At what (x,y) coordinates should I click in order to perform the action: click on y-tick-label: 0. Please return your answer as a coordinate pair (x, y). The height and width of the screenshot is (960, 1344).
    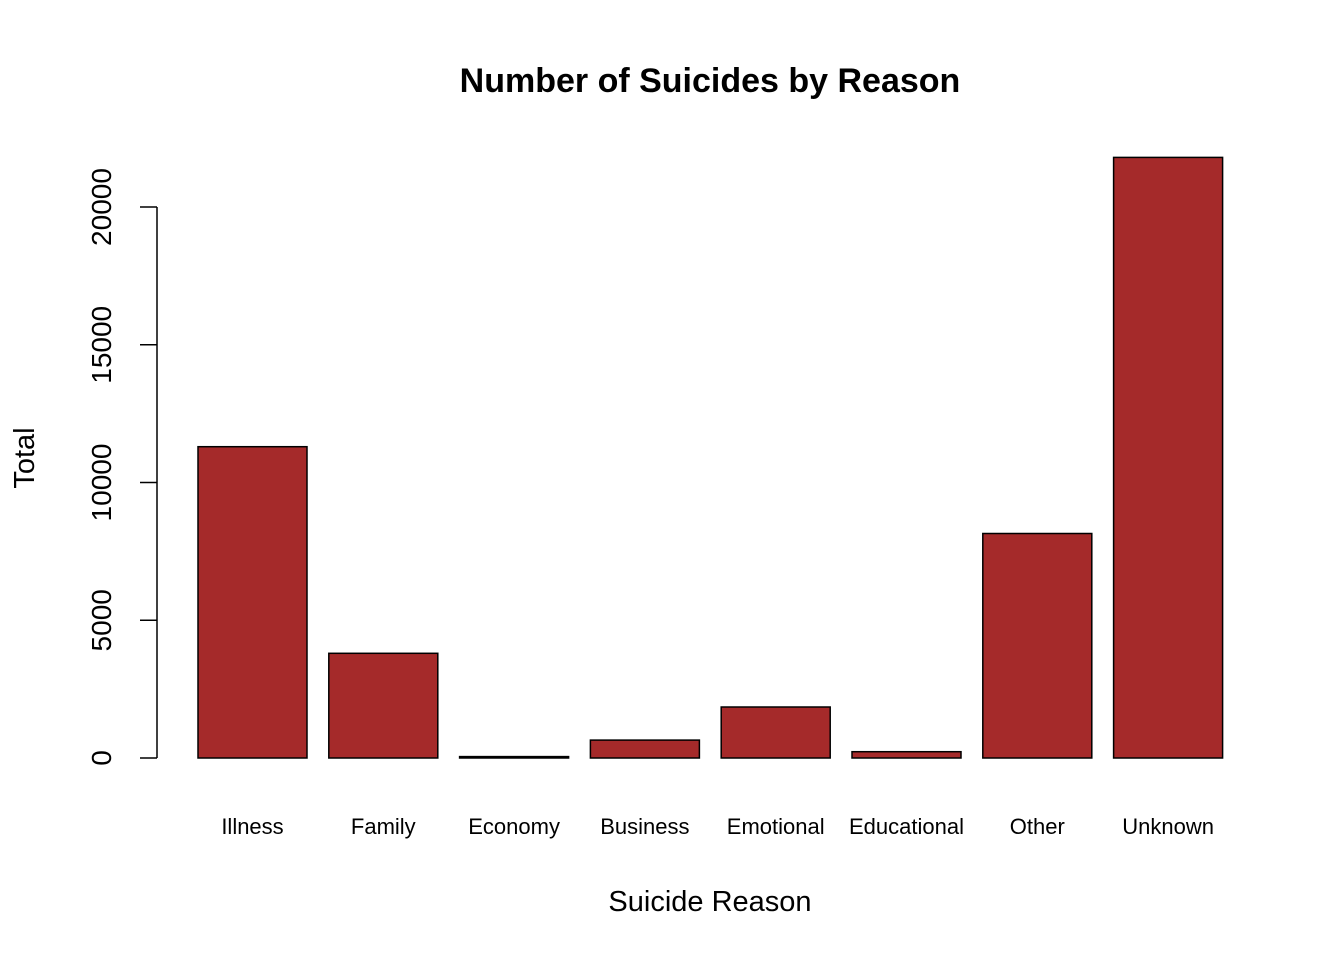
    Looking at the image, I should click on (101, 758).